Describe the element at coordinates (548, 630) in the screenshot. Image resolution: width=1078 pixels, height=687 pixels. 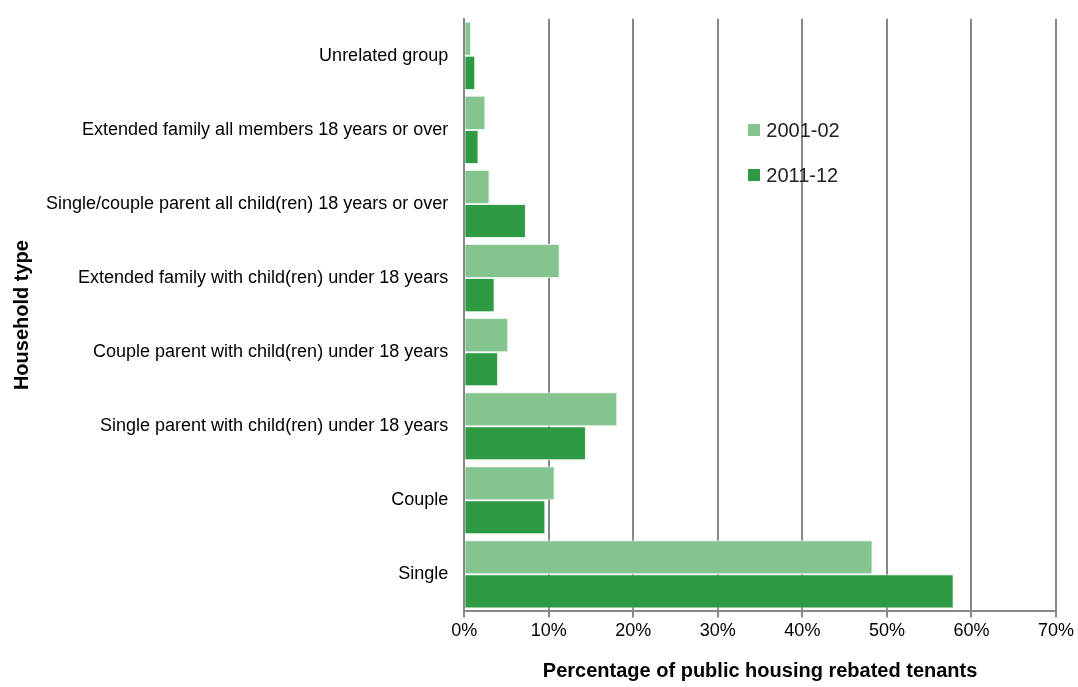
I see `x-tick-label: 10%` at that location.